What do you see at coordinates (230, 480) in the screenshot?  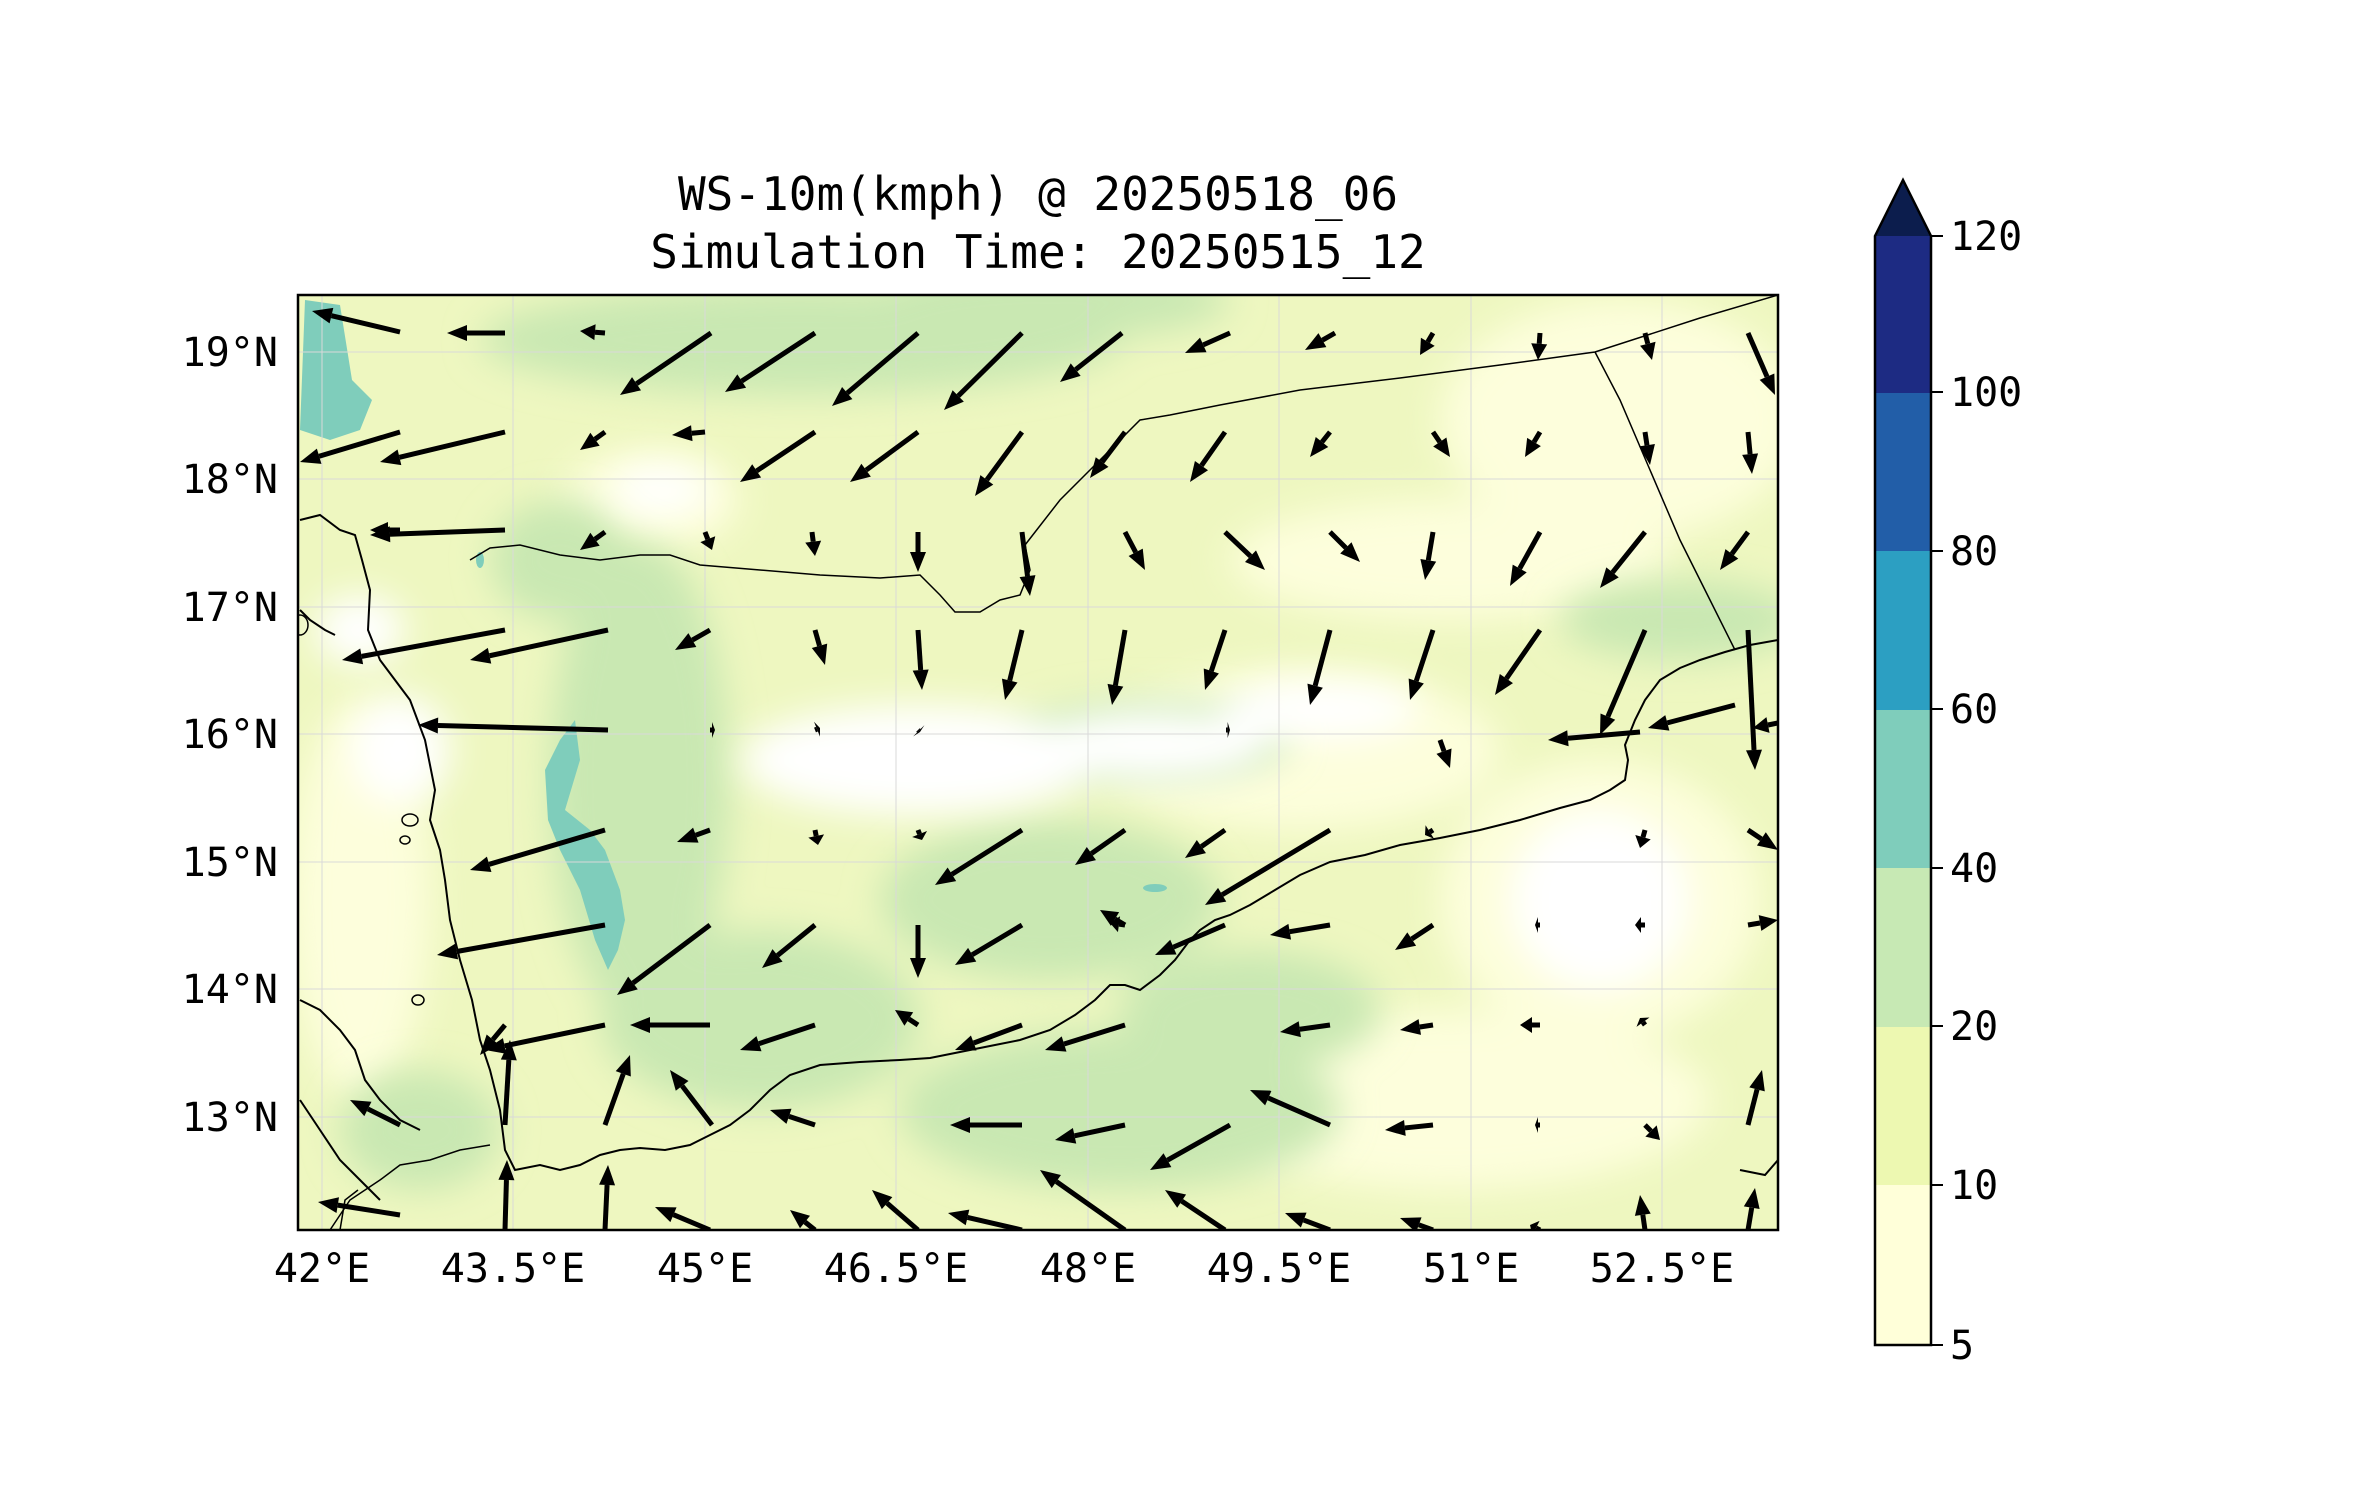 I see `y-tick-label: 18°N` at bounding box center [230, 480].